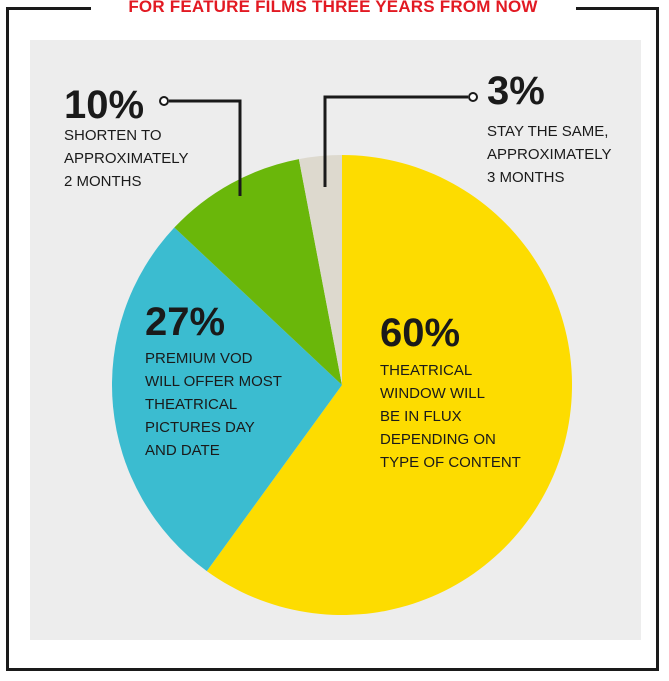 This screenshot has height=681, width=669. What do you see at coordinates (426, 370) in the screenshot?
I see `slice-60-line-1: THEATRICAL` at bounding box center [426, 370].